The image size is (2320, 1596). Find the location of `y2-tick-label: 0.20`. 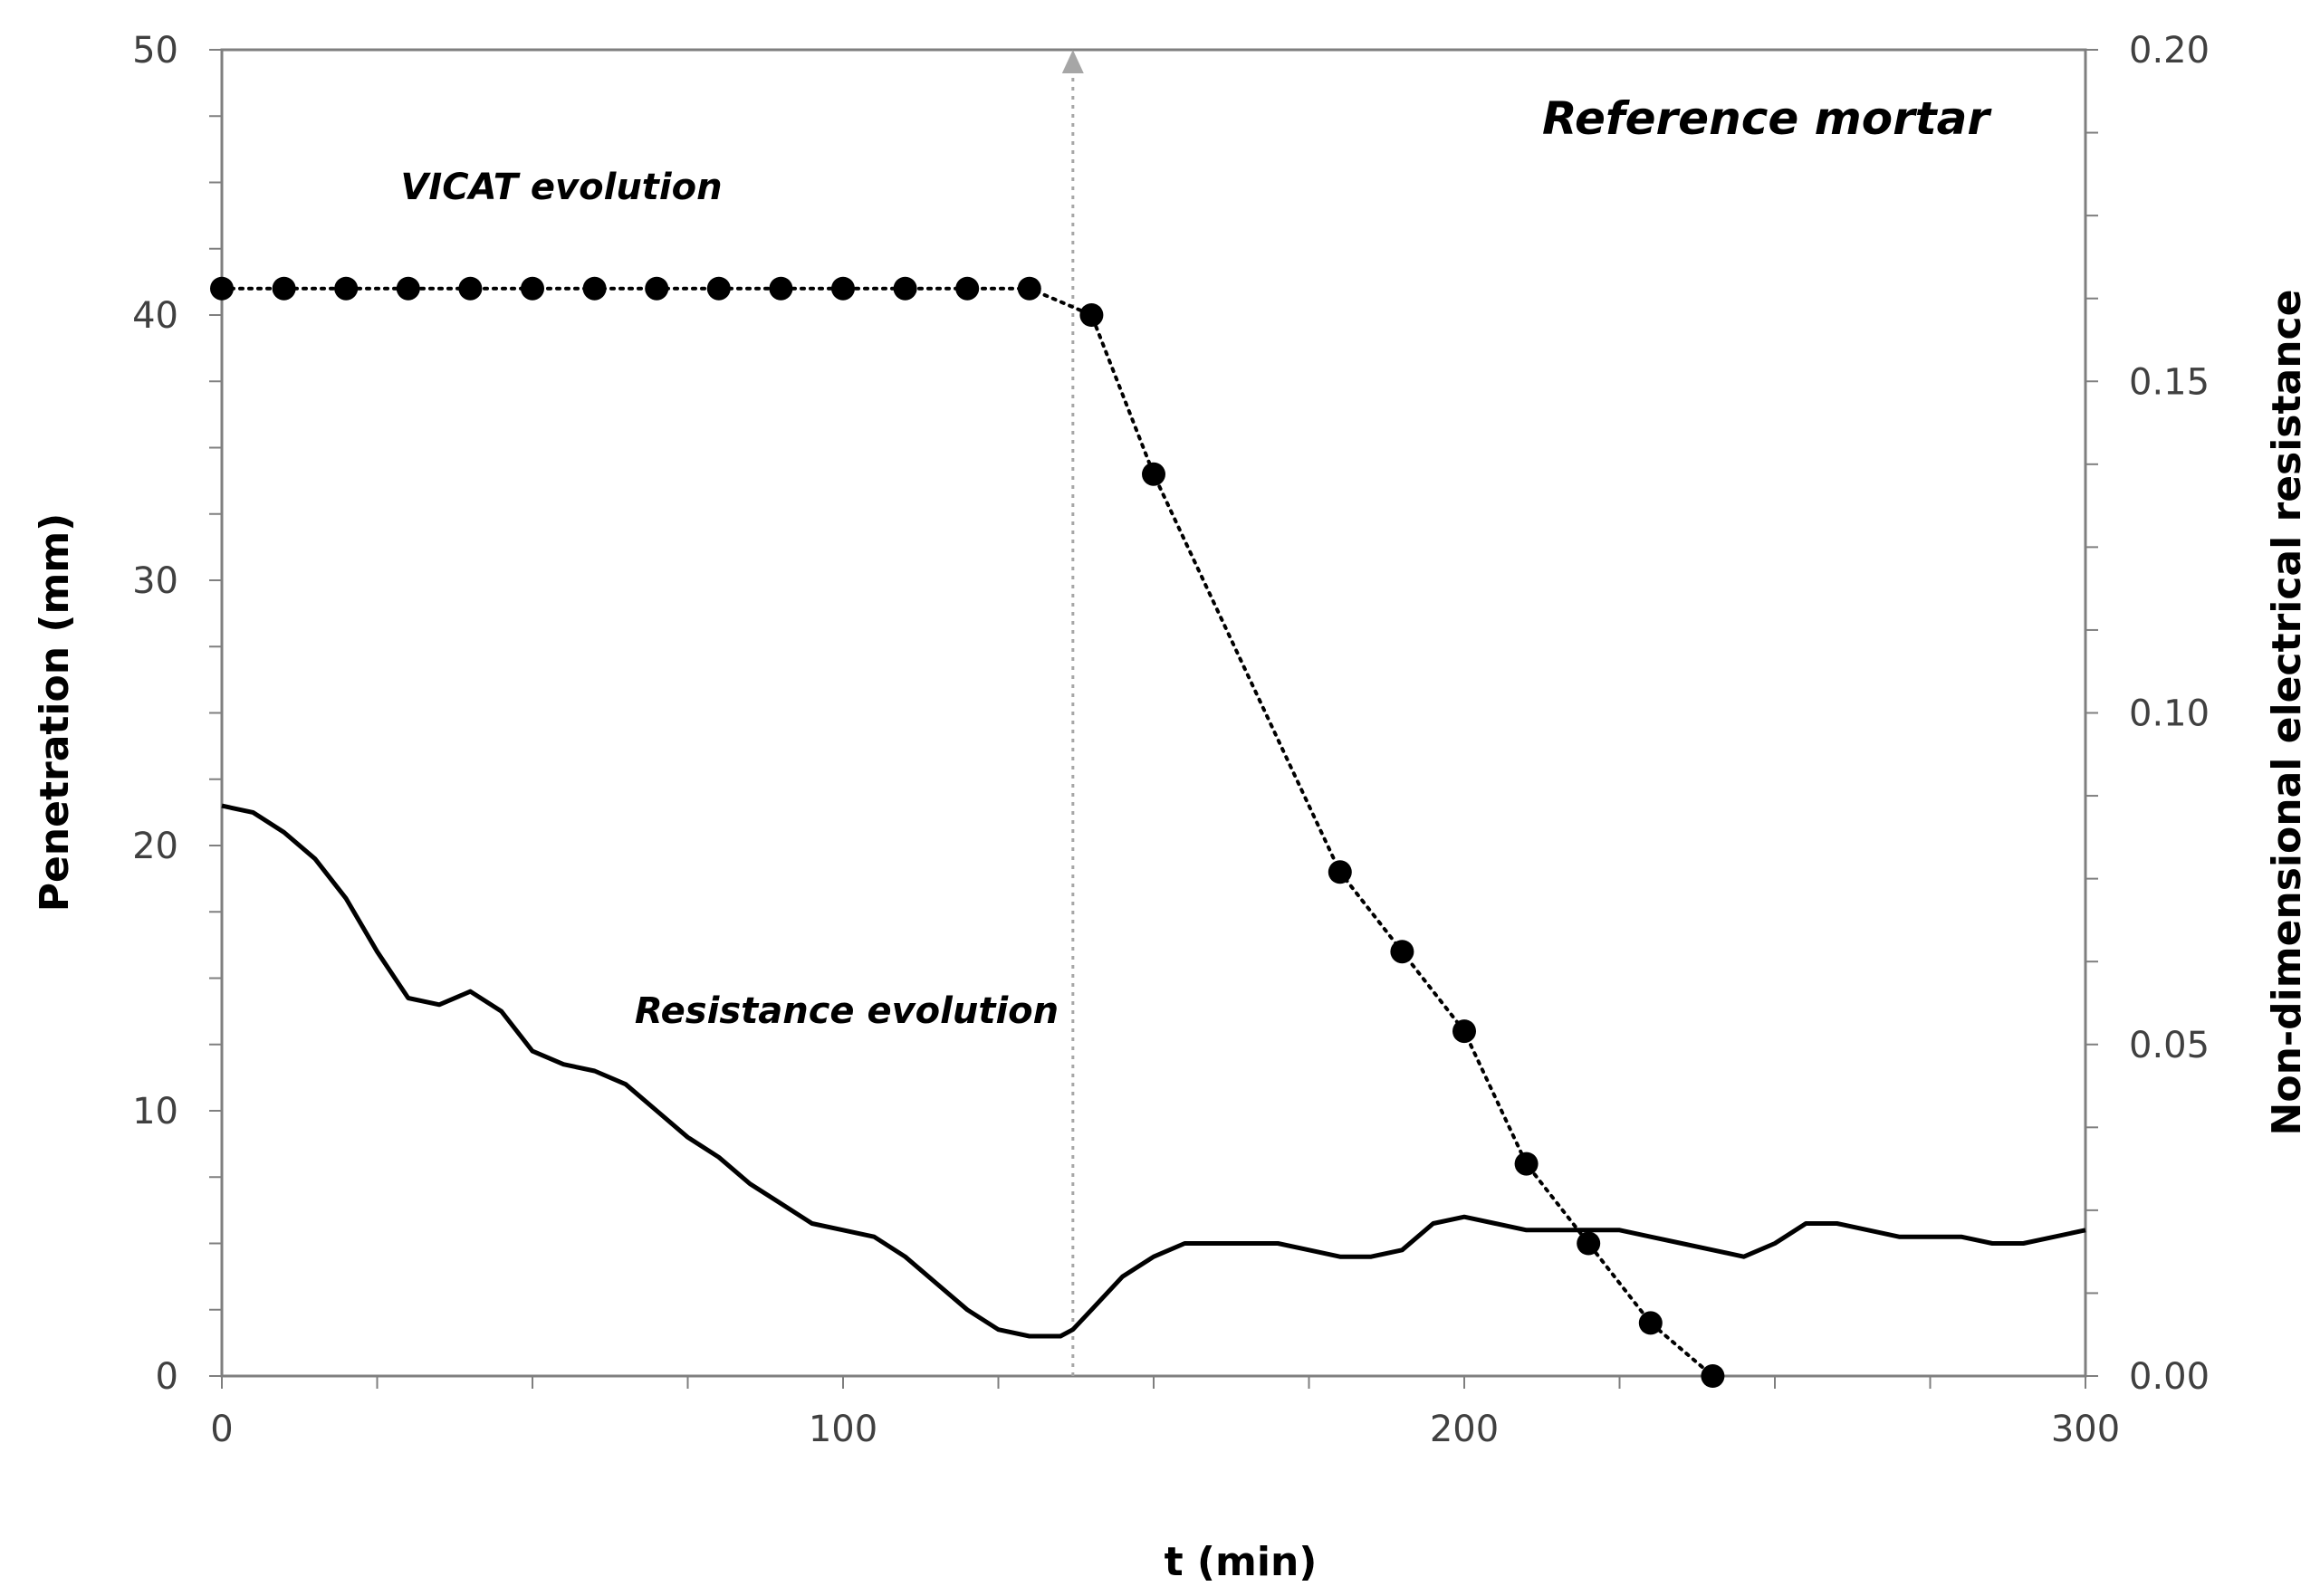

y2-tick-label: 0.20 is located at coordinates (2169, 51).